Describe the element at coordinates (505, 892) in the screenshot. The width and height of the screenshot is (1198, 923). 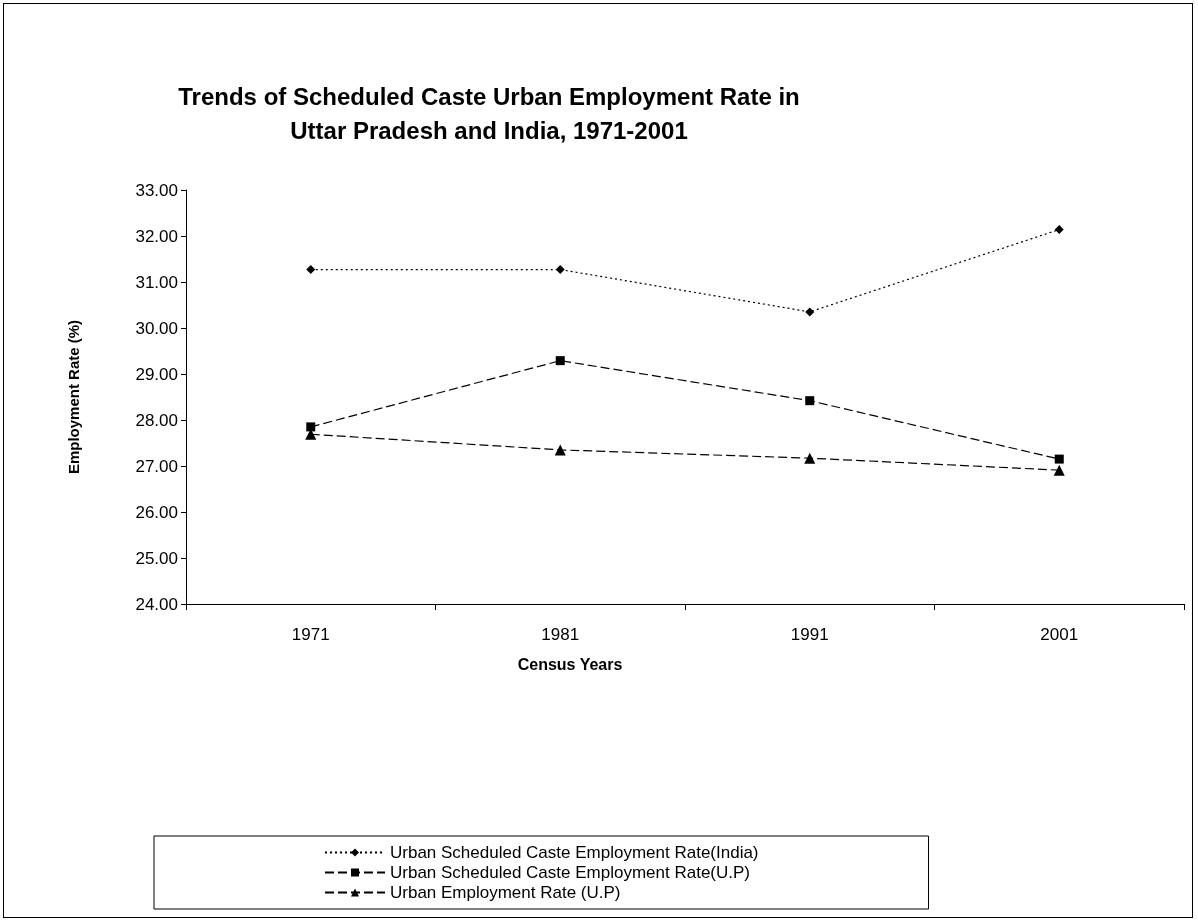
I see `legend-label: Urban Employment Rate (U.P)` at that location.